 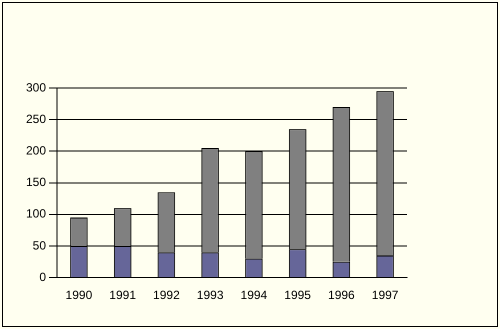 What do you see at coordinates (36, 151) in the screenshot?
I see `y-tick-label: 200` at bounding box center [36, 151].